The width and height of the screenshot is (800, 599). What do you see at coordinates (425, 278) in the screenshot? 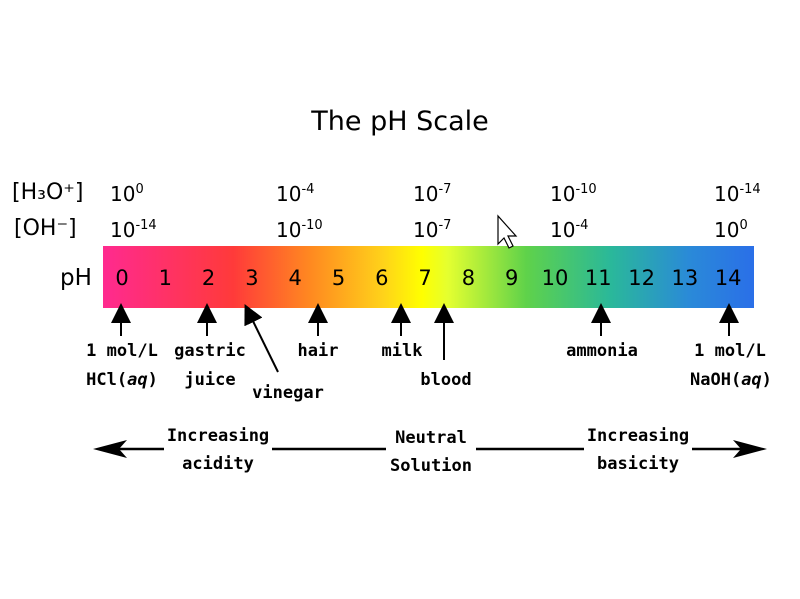
I see `ph-number: 7` at bounding box center [425, 278].